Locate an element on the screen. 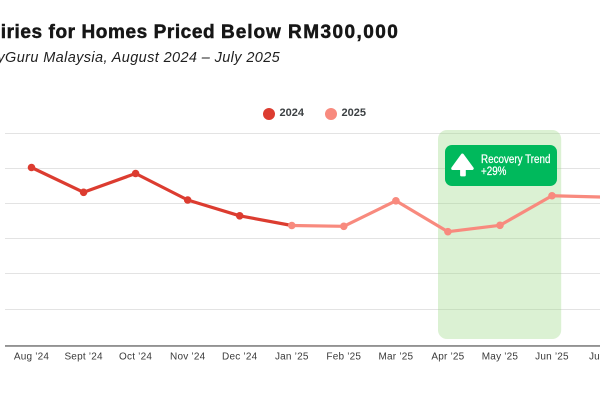 The height and width of the screenshot is (400, 600). svg-text: Feb ’25 is located at coordinates (343, 357).